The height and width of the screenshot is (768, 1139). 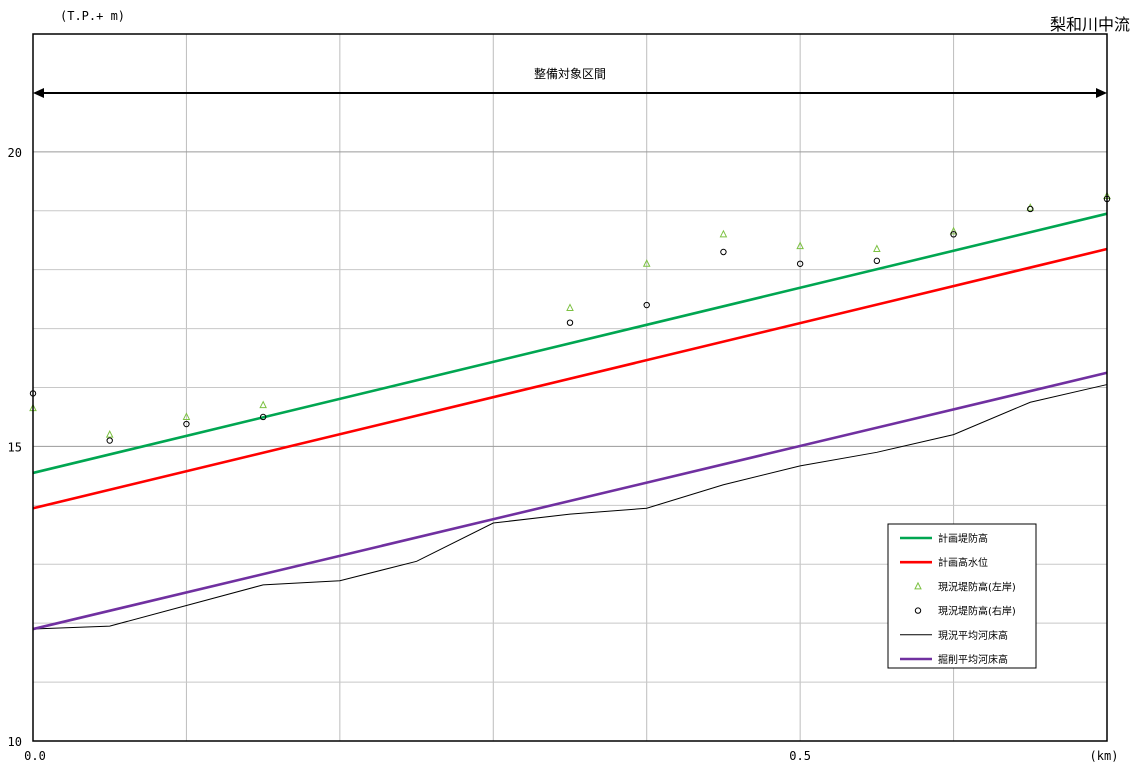 I want to click on x-tick-label: 0.0, so click(x=35, y=756).